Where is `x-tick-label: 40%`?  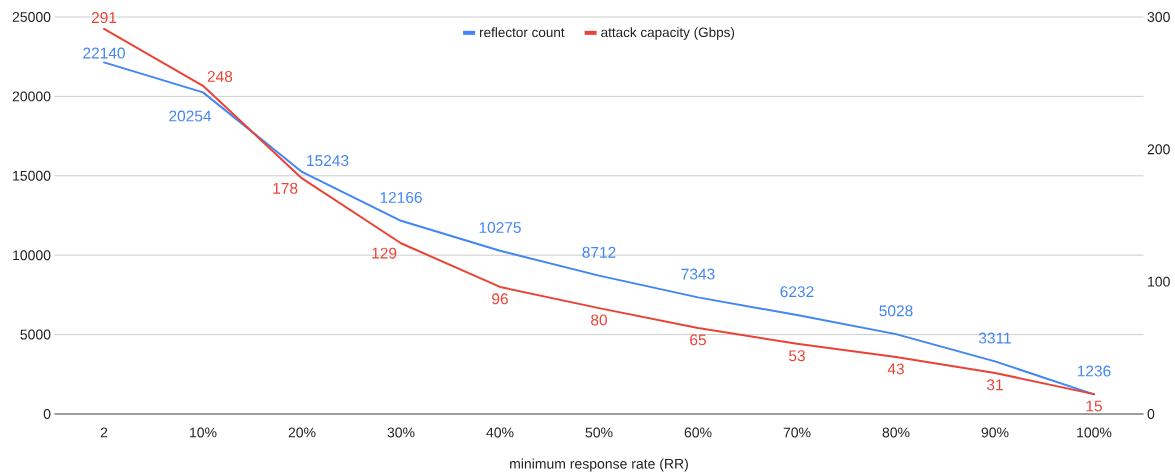
x-tick-label: 40% is located at coordinates (500, 432).